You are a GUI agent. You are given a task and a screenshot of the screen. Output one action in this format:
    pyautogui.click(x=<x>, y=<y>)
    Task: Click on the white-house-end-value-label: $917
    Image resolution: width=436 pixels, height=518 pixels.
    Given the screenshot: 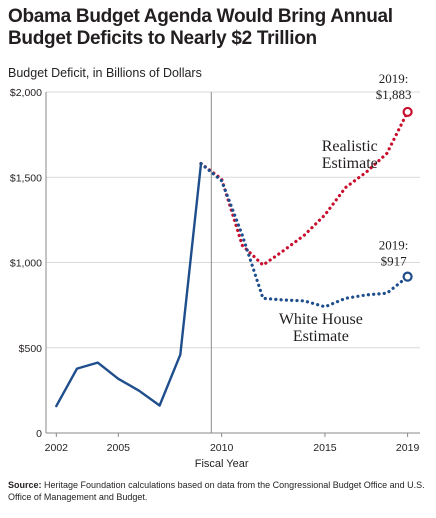 What is the action you would take?
    pyautogui.click(x=394, y=261)
    